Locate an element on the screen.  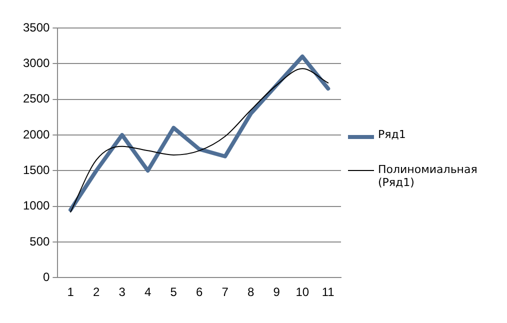
x-tick-label: 10 is located at coordinates (303, 292).